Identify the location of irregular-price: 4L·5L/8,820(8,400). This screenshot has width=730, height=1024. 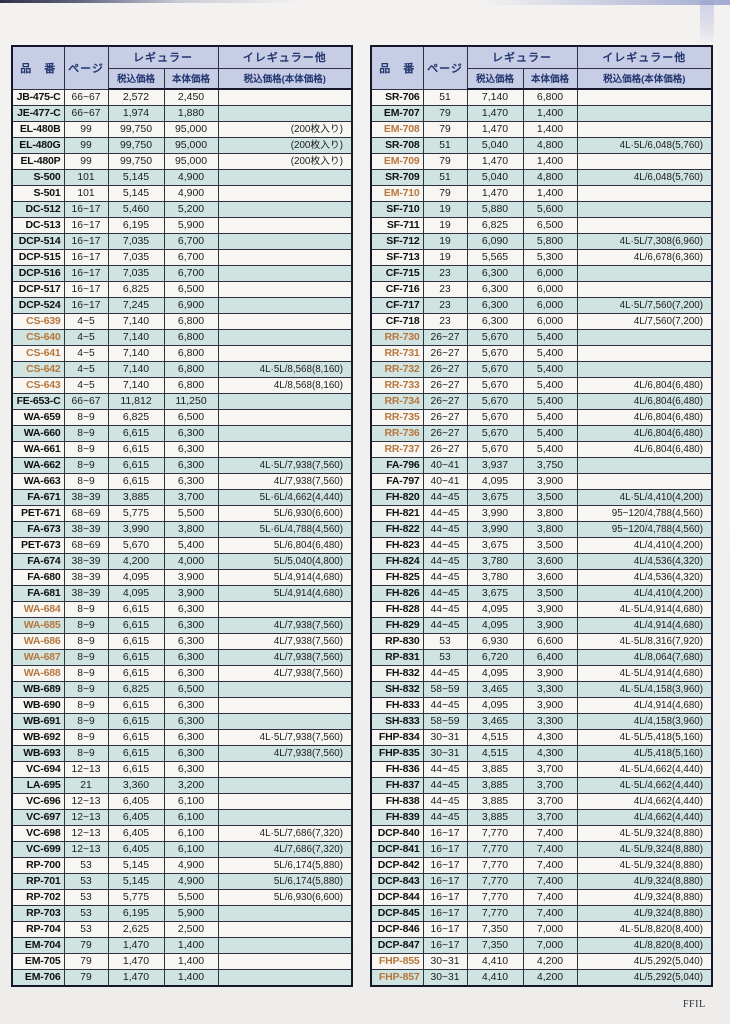
(644, 929).